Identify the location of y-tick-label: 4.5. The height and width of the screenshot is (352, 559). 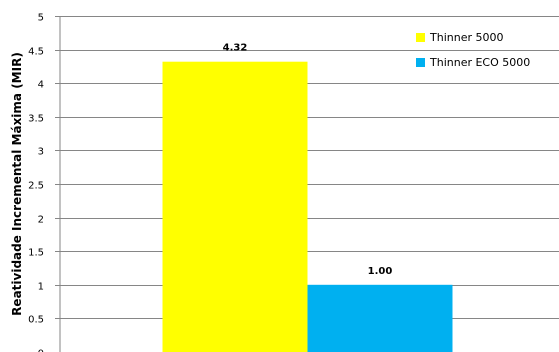
(36, 52).